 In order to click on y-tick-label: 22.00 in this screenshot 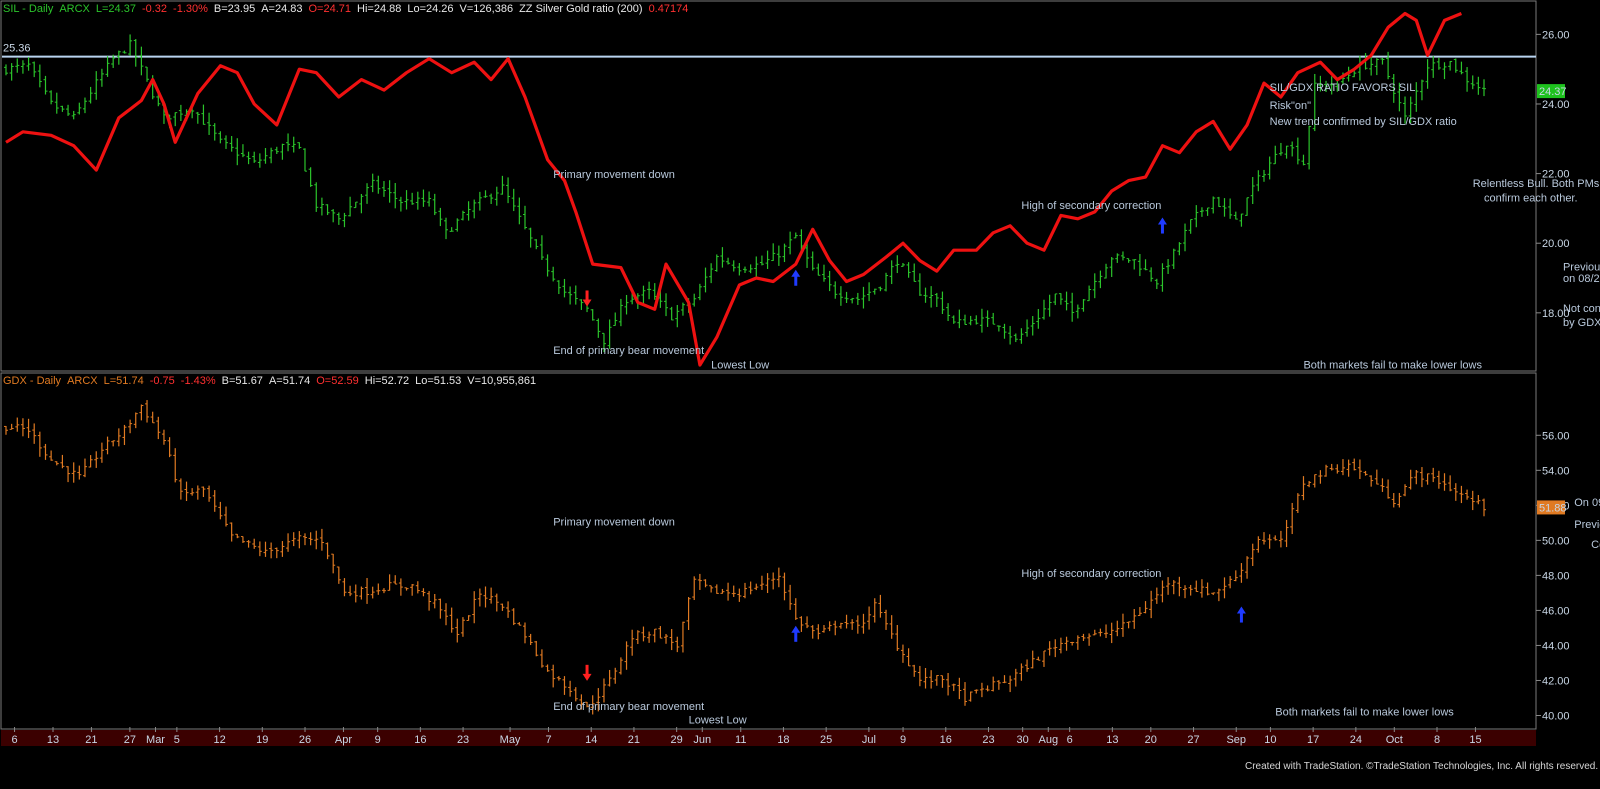, I will do `click(1556, 175)`.